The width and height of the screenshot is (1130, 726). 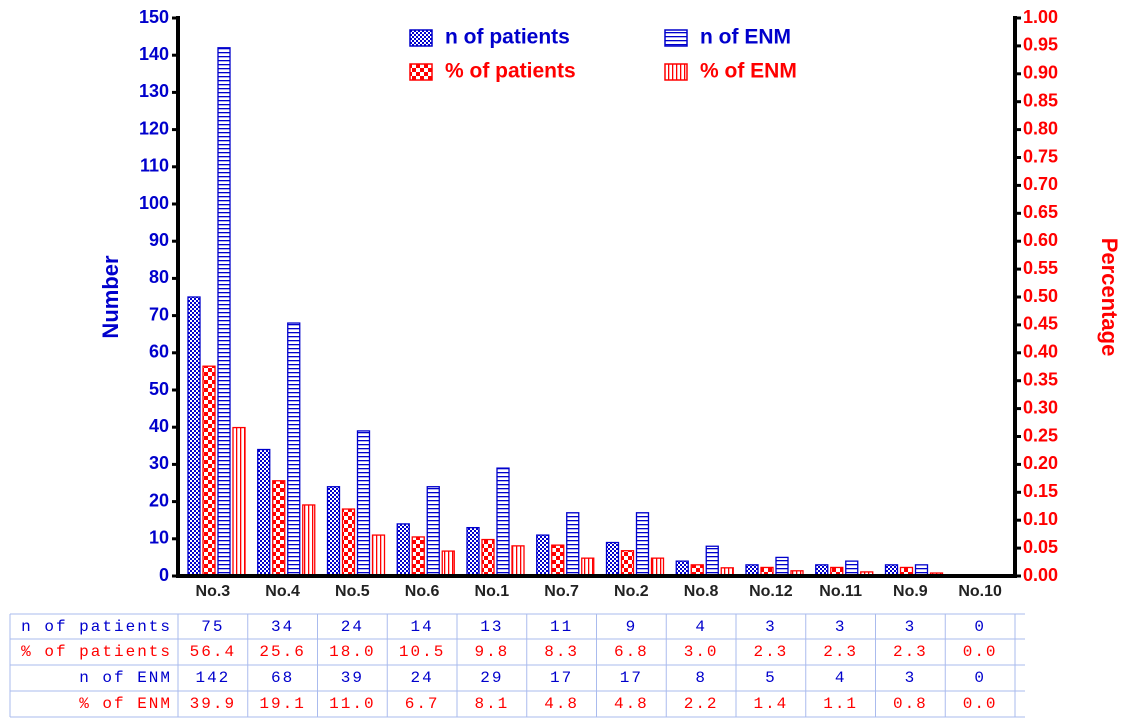 I want to click on table-cell: 18.0, so click(x=352, y=652).